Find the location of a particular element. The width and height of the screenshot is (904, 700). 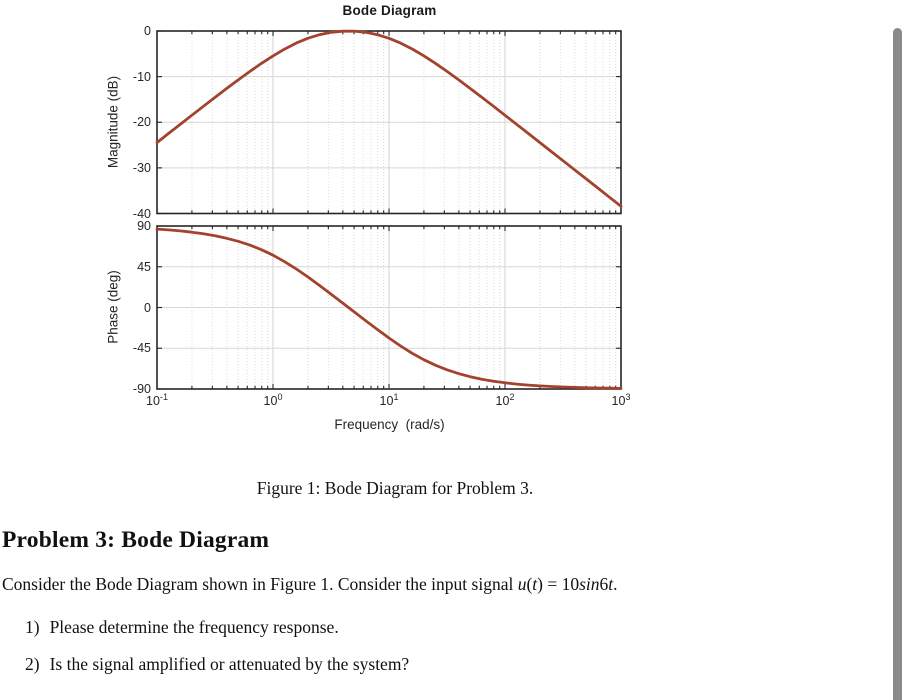

x-tick-label: 10¹ is located at coordinates (389, 400).